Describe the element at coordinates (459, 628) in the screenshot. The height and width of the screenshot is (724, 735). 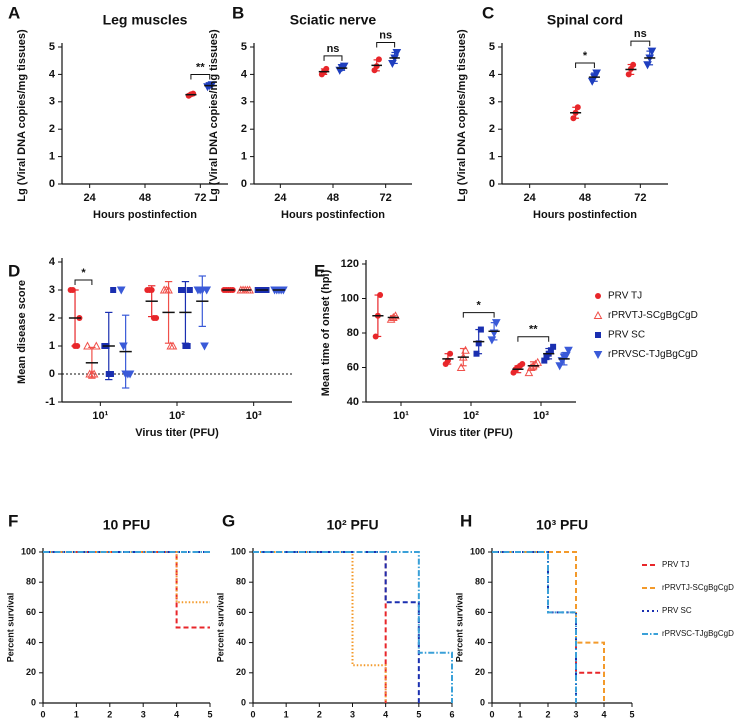
I see `y-axis-label: Percent survival` at that location.